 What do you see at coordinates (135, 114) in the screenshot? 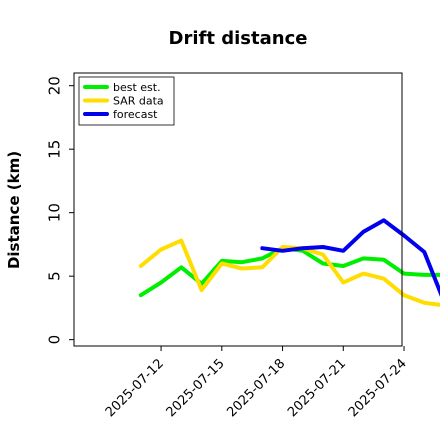
I see `legend-label-forecast: forecast` at bounding box center [135, 114].